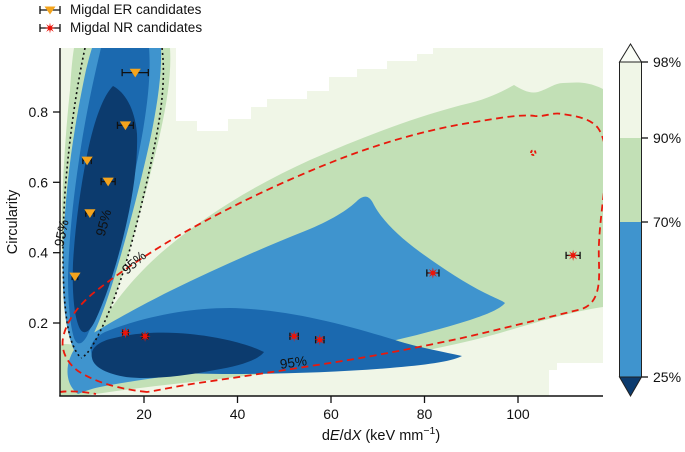 Image resolution: width=685 pixels, height=452 pixels. I want to click on colorbar-labels: 98% 90% 70% 25%, so click(667, 219).